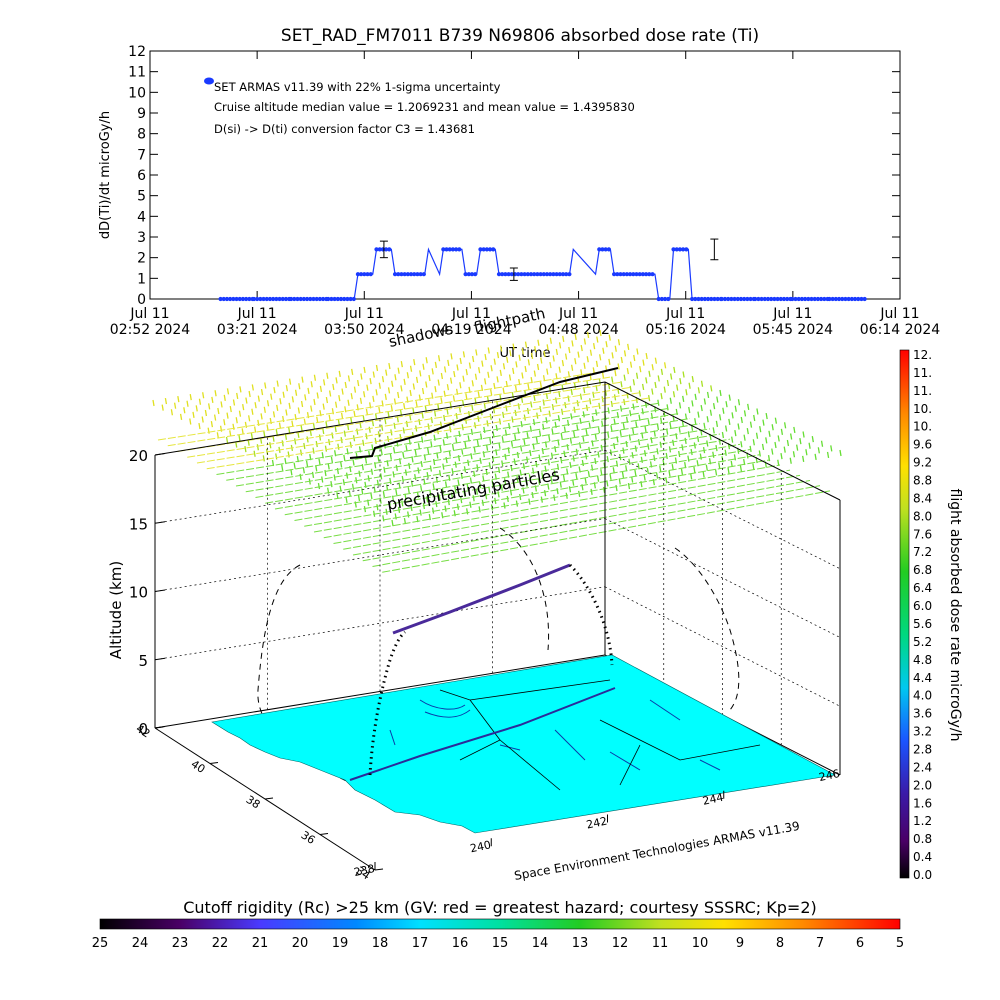 The width and height of the screenshot is (1000, 1000). I want to click on y-tick-label: 2, so click(141, 259).